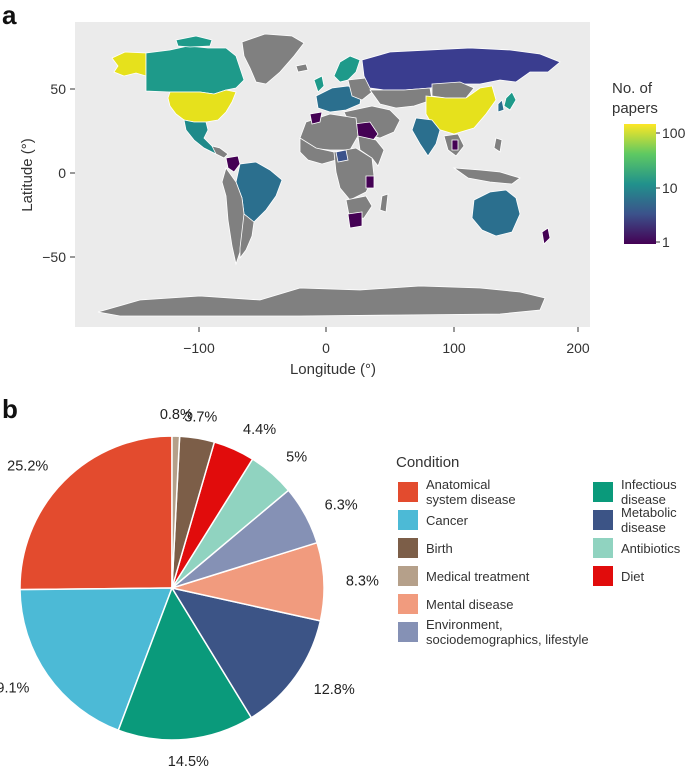 The image size is (685, 766). I want to click on uk-region, so click(319, 84).